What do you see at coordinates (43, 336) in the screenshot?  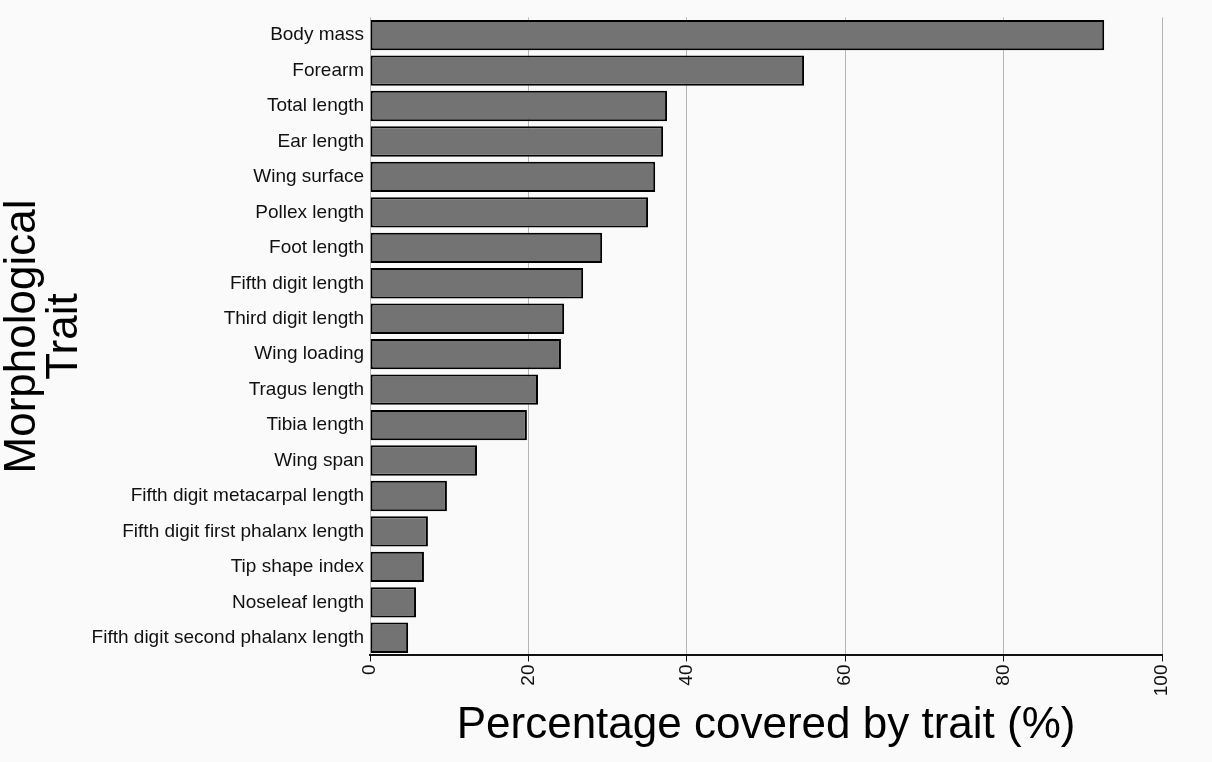 I see `y-axis-title: Morphological Trait` at bounding box center [43, 336].